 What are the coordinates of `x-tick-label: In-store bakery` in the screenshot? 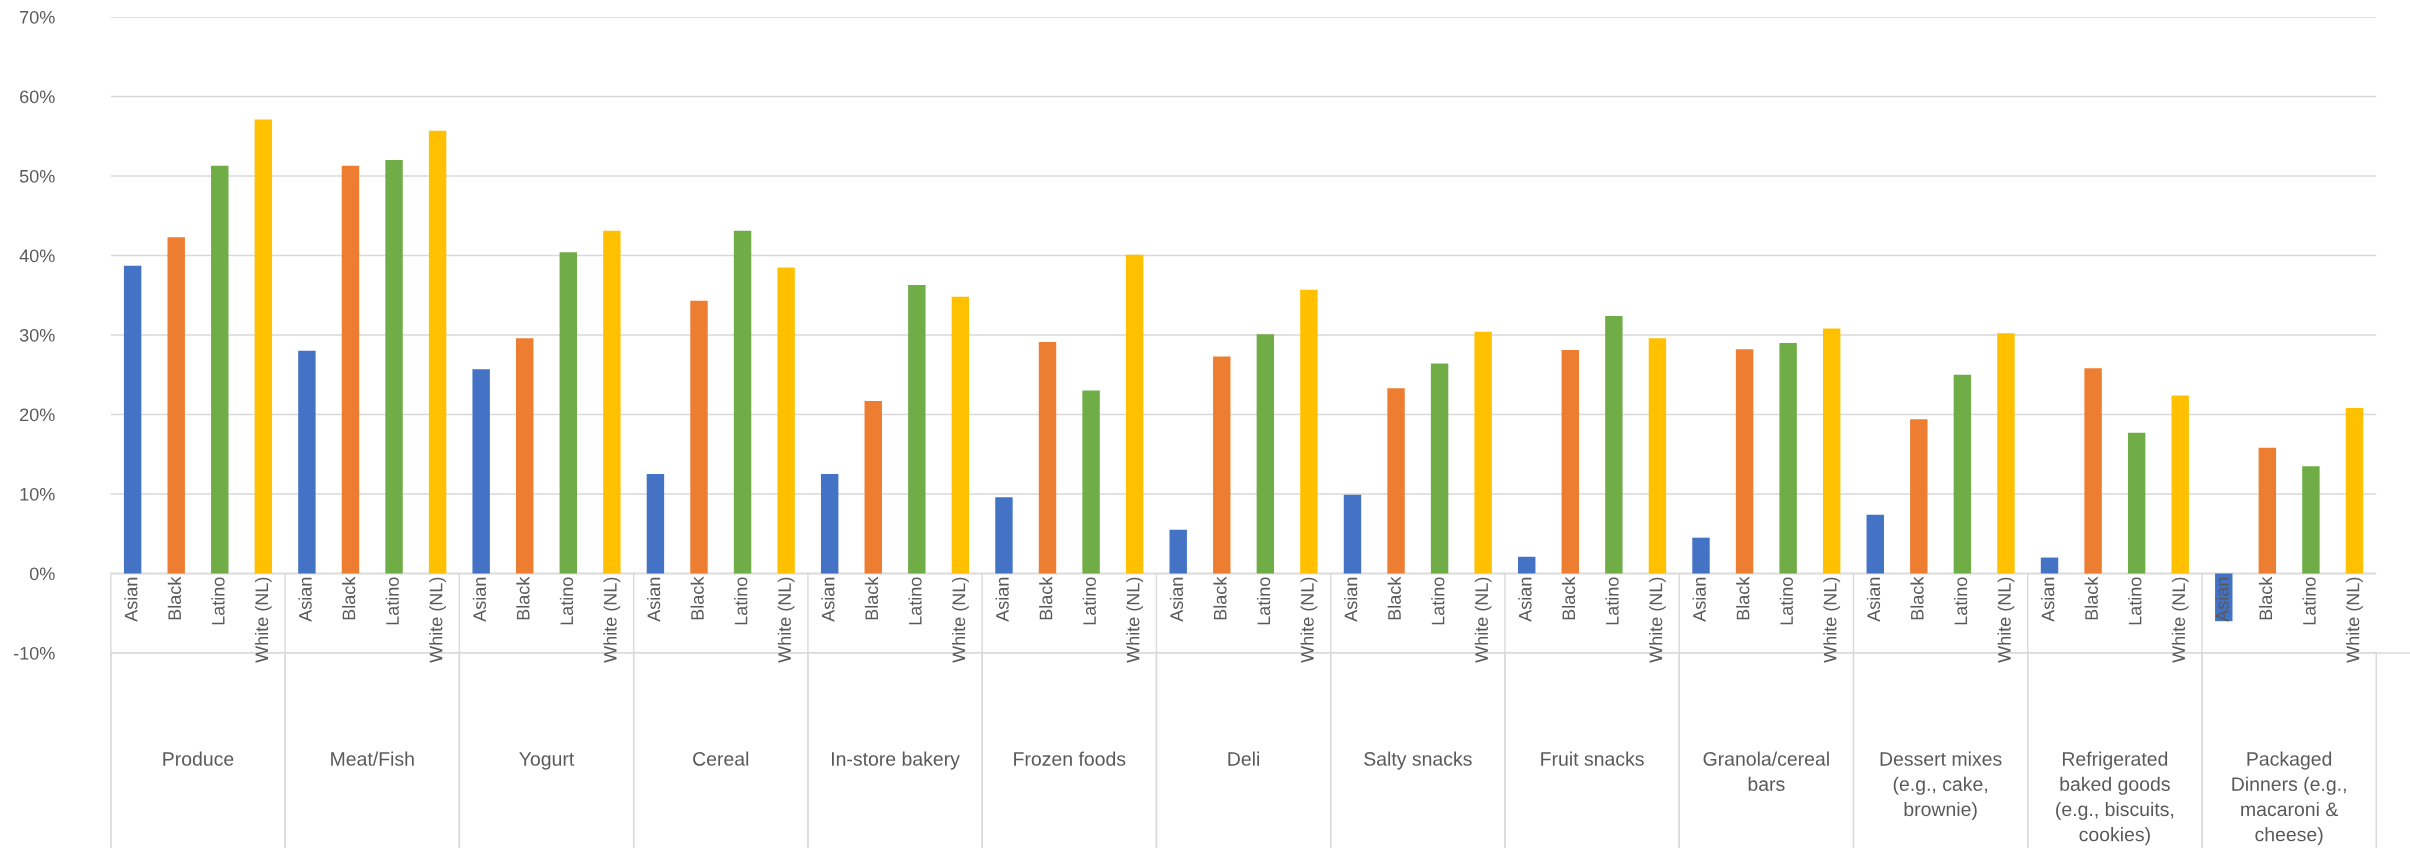 It's located at (896, 760).